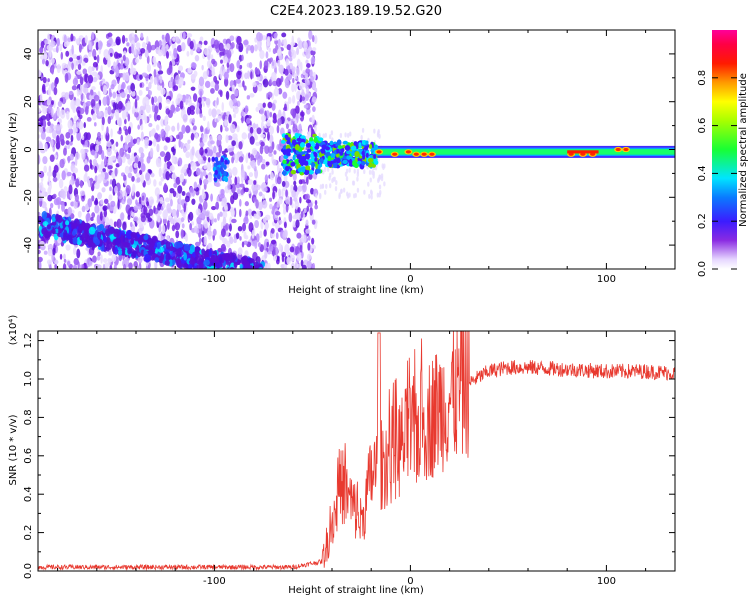  What do you see at coordinates (214, 279) in the screenshot?
I see `x-tick-label: -100` at bounding box center [214, 279].